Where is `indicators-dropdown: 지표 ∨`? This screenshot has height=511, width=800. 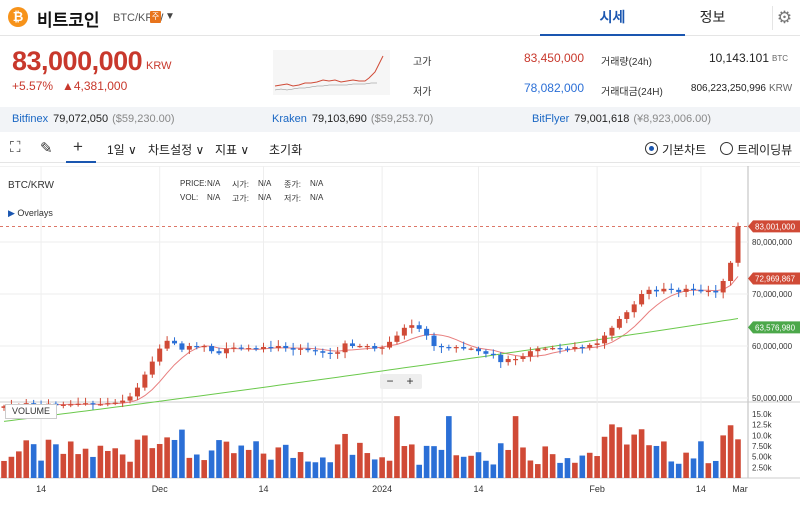
indicators-dropdown: 지표 ∨ is located at coordinates (232, 150).